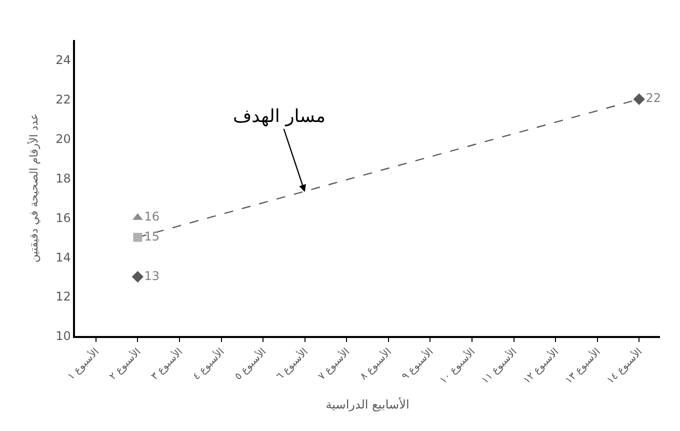 The width and height of the screenshot is (680, 431). Describe the element at coordinates (333, 363) in the screenshot. I see `x-tick-label: الأسبوع ٧` at that location.